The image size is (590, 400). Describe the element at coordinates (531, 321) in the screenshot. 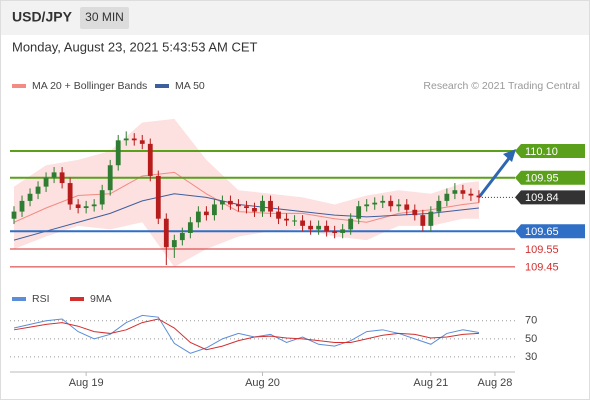

I see `y-tick-label: 70` at that location.